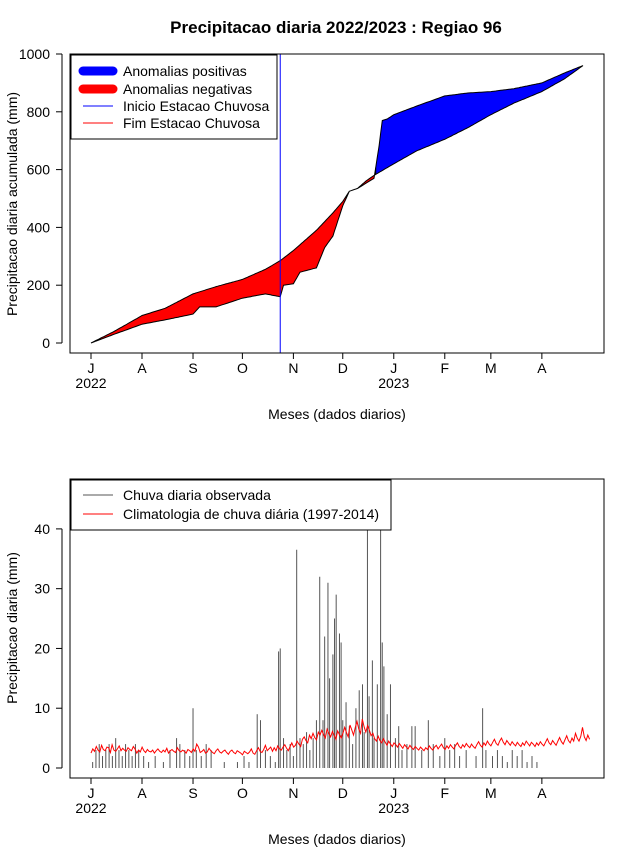  Describe the element at coordinates (337, 414) in the screenshot. I see `top-x-axis-label: Meses (dados diarios)` at that location.